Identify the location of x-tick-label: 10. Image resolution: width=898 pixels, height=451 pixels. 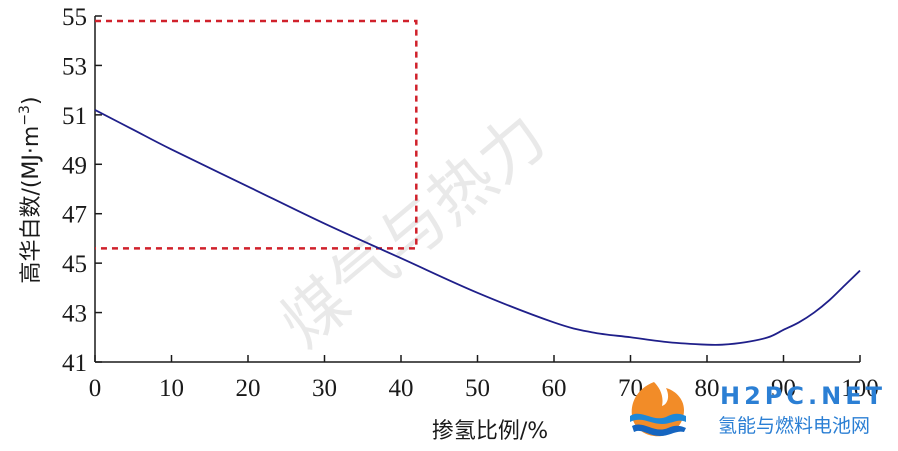
(171, 388).